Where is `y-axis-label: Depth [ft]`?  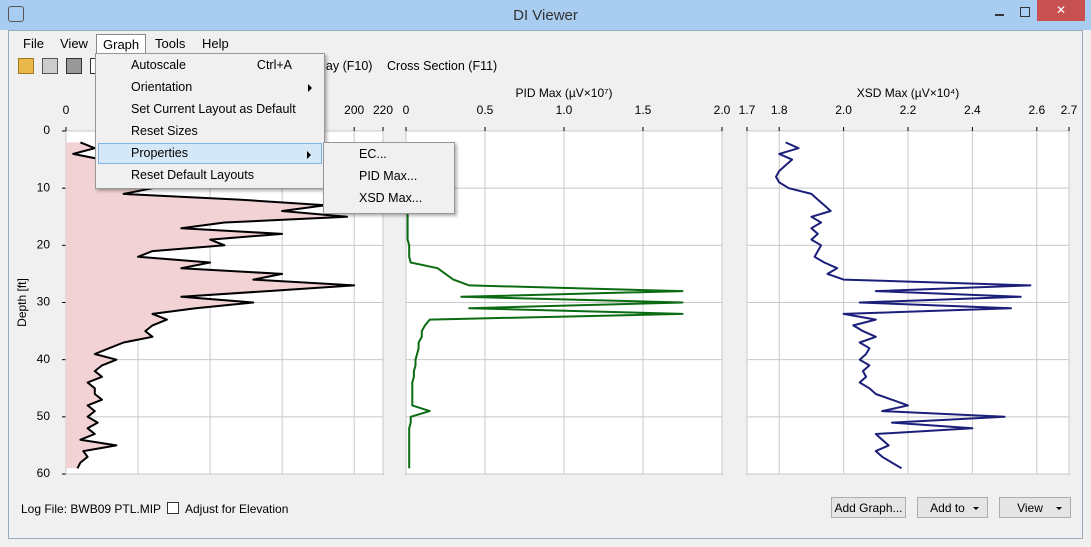 y-axis-label: Depth [ft] is located at coordinates (22, 302).